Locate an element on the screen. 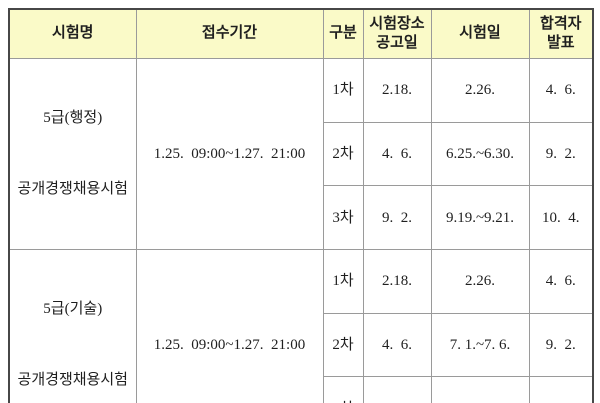 This screenshot has width=600, height=403. exam-name-line: 5급(행정) is located at coordinates (73, 118).